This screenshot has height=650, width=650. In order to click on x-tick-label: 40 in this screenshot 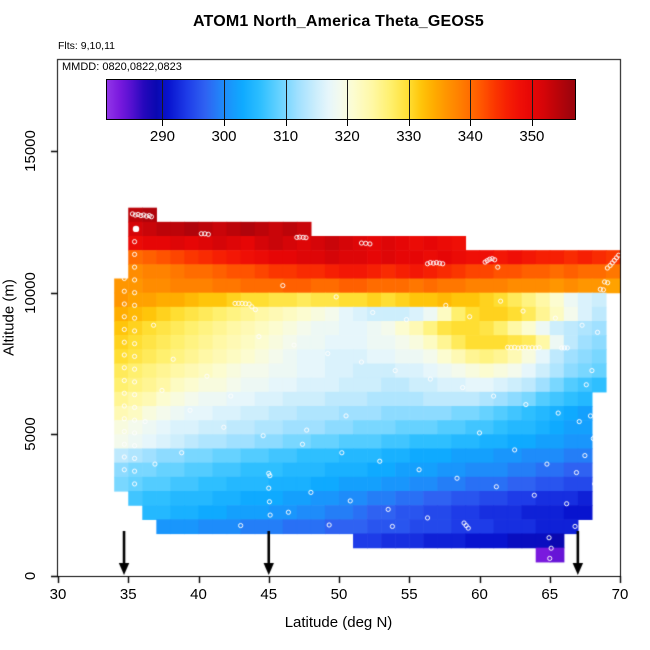, I will do `click(198, 594)`.